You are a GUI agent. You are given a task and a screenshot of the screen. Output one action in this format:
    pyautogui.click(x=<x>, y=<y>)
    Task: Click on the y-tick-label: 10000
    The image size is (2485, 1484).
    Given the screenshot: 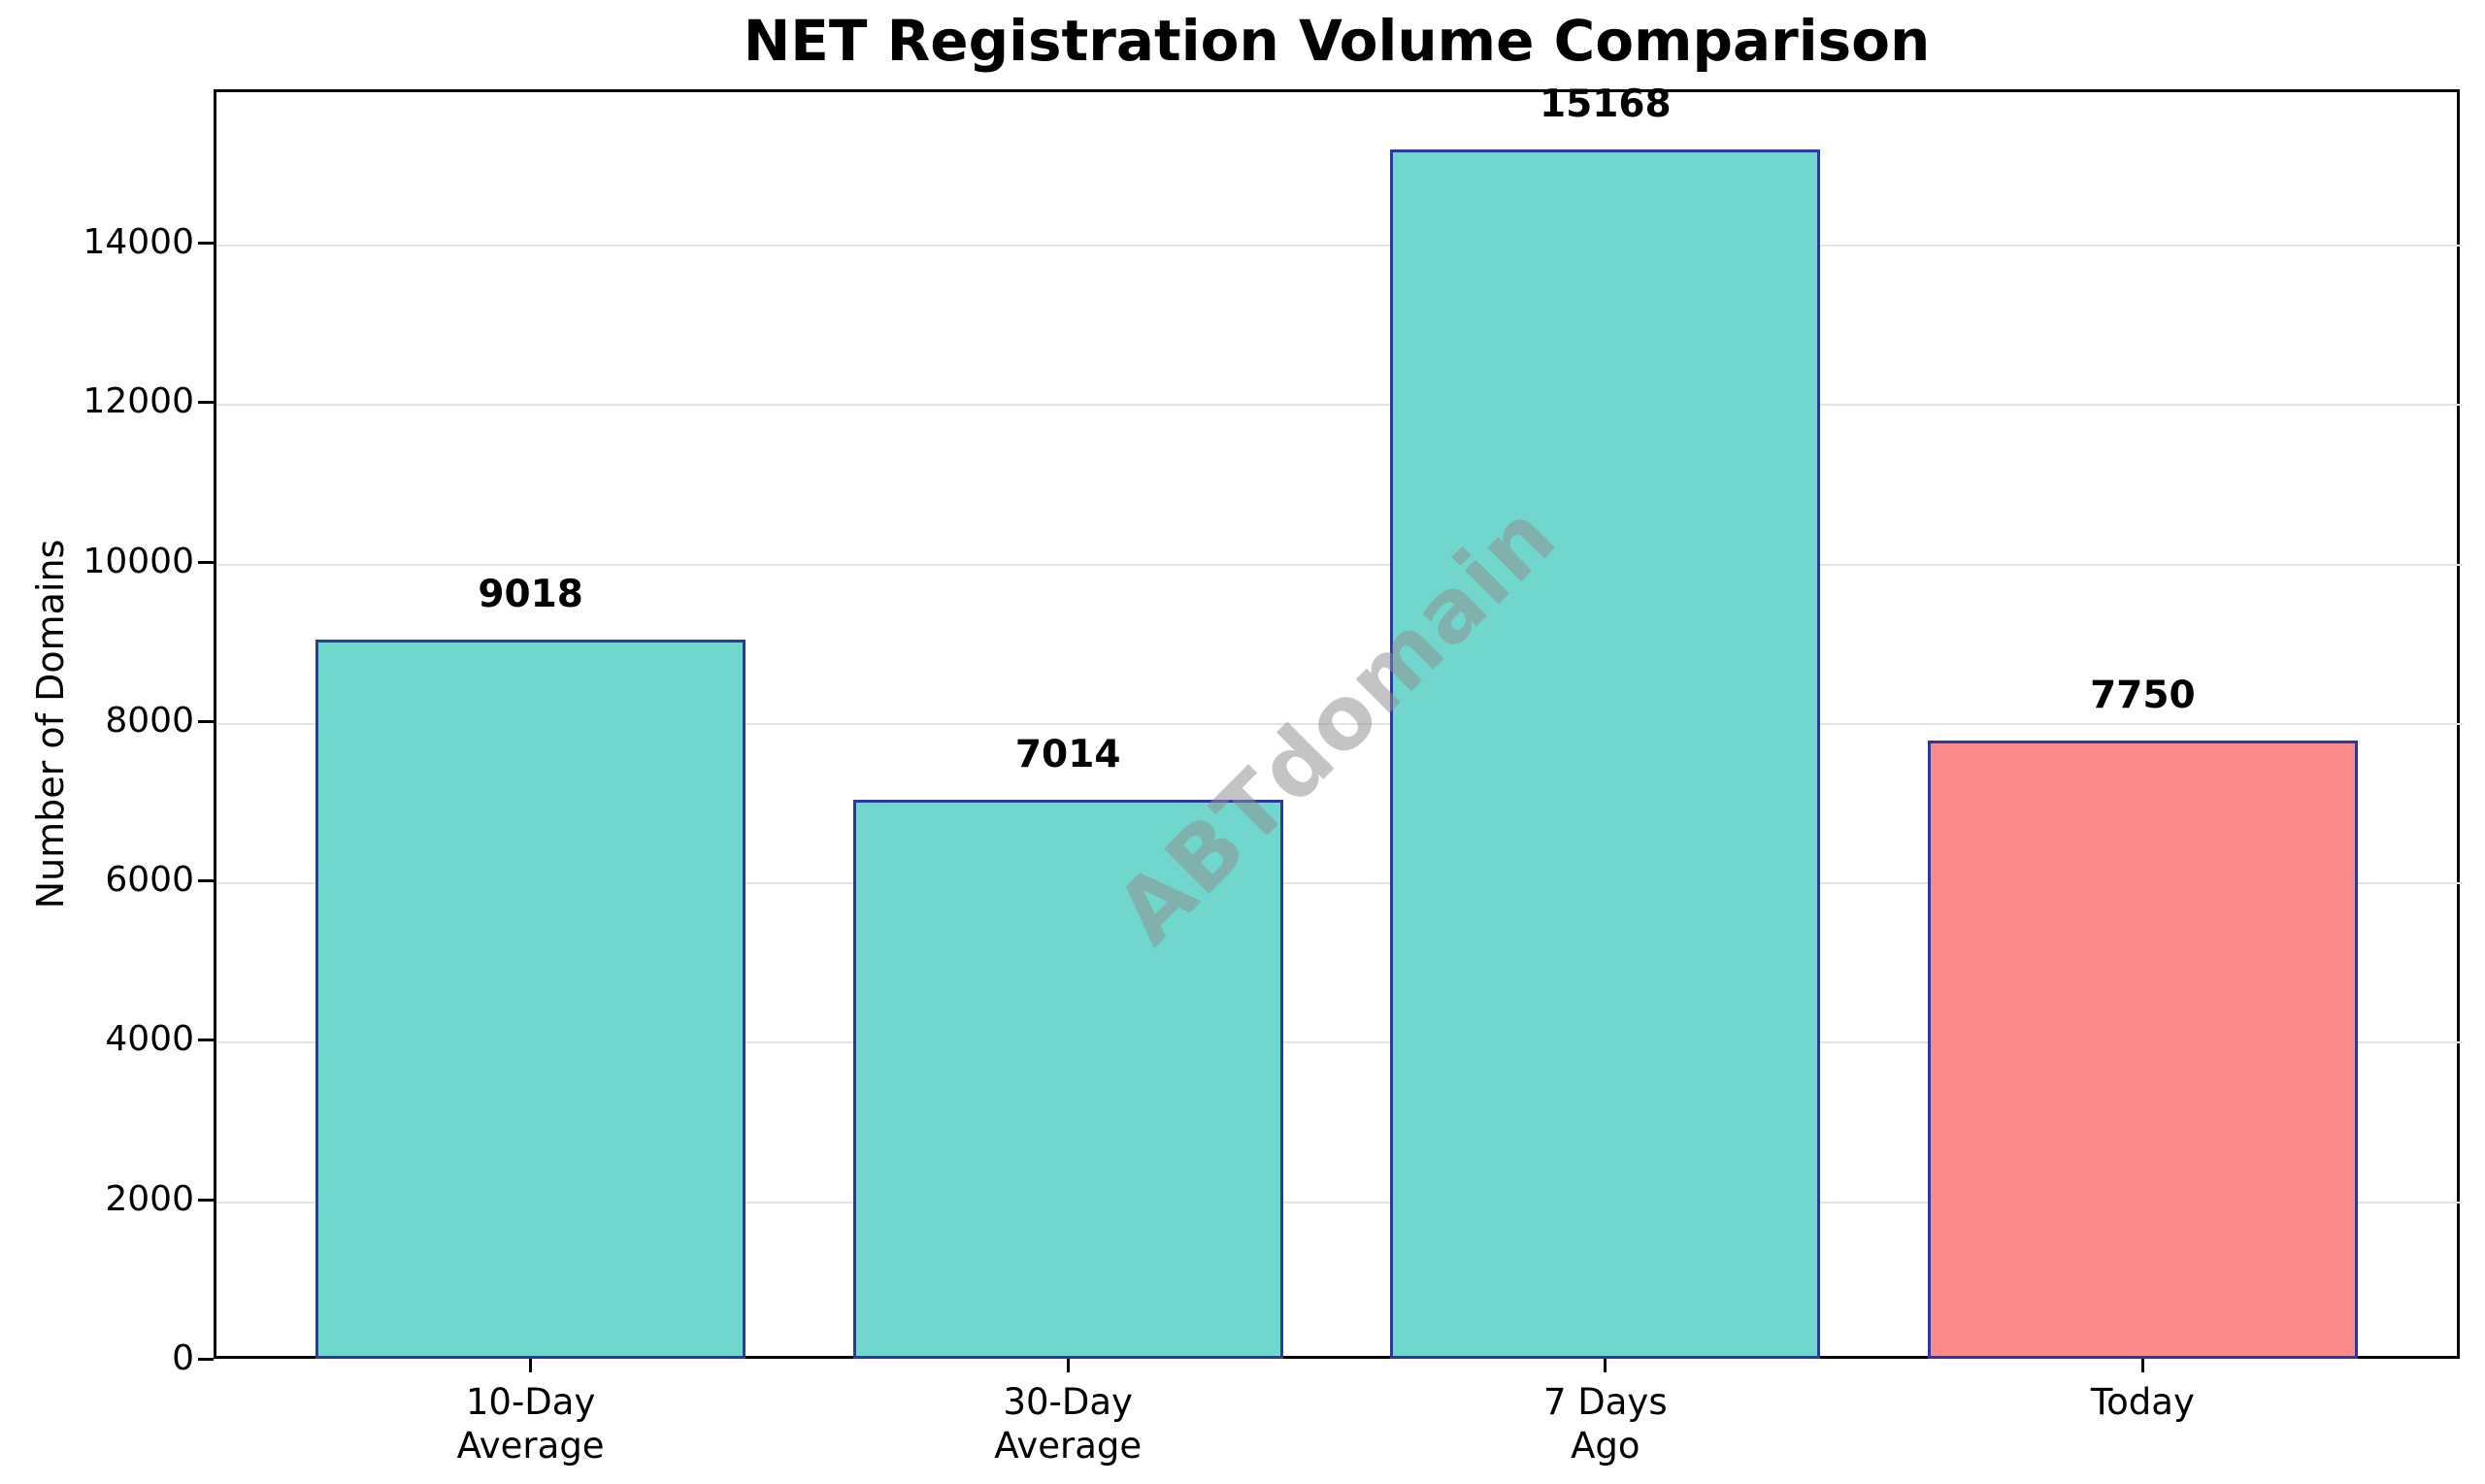 What is the action you would take?
    pyautogui.click(x=139, y=561)
    